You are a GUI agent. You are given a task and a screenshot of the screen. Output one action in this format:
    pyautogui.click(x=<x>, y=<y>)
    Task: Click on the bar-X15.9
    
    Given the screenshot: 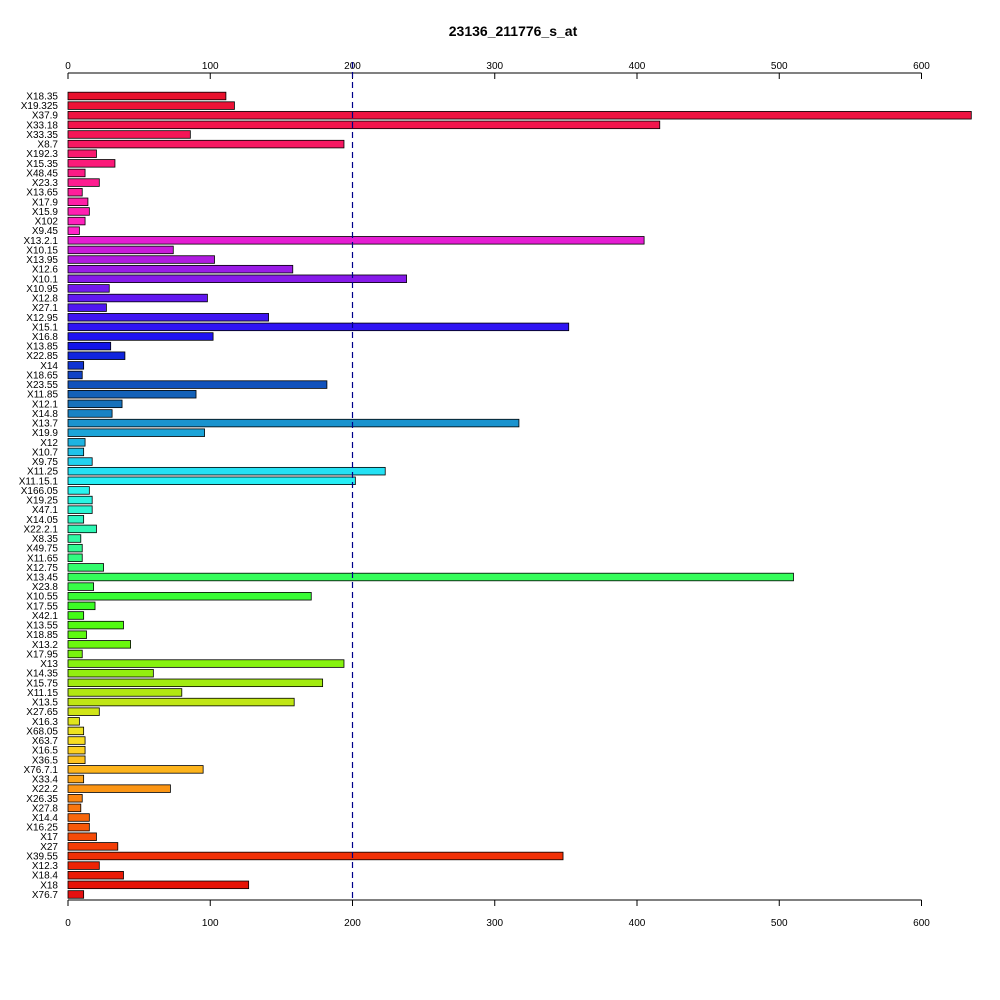 What is the action you would take?
    pyautogui.click(x=78, y=211)
    